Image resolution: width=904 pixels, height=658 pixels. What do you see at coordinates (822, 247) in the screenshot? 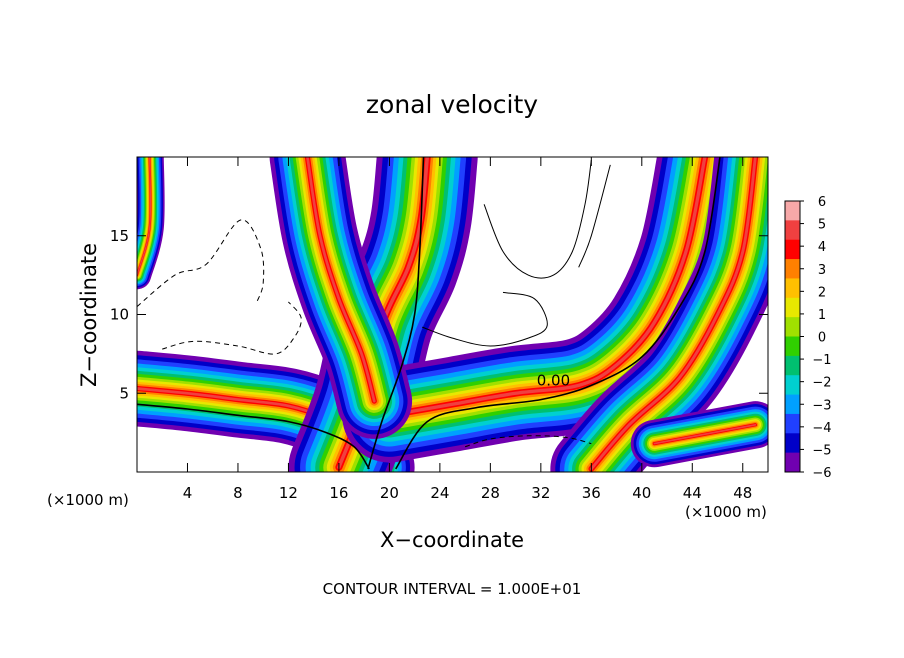
I see `colorbar-tick-label-2: 4` at bounding box center [822, 247].